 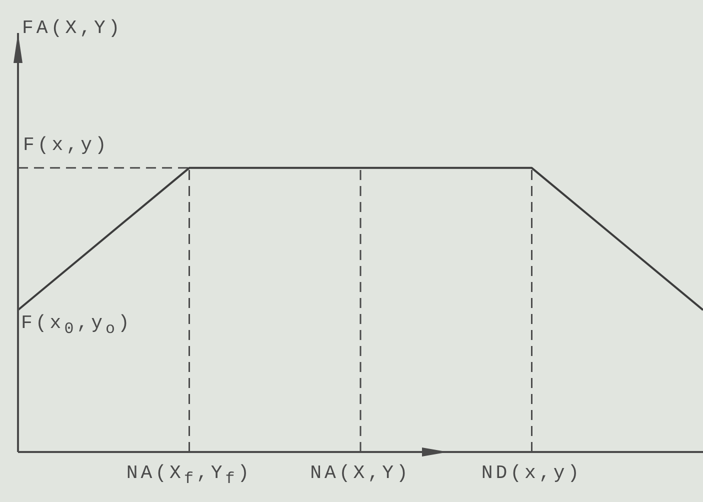 I want to click on ref-line-label: F(x,y), so click(x=66, y=145).